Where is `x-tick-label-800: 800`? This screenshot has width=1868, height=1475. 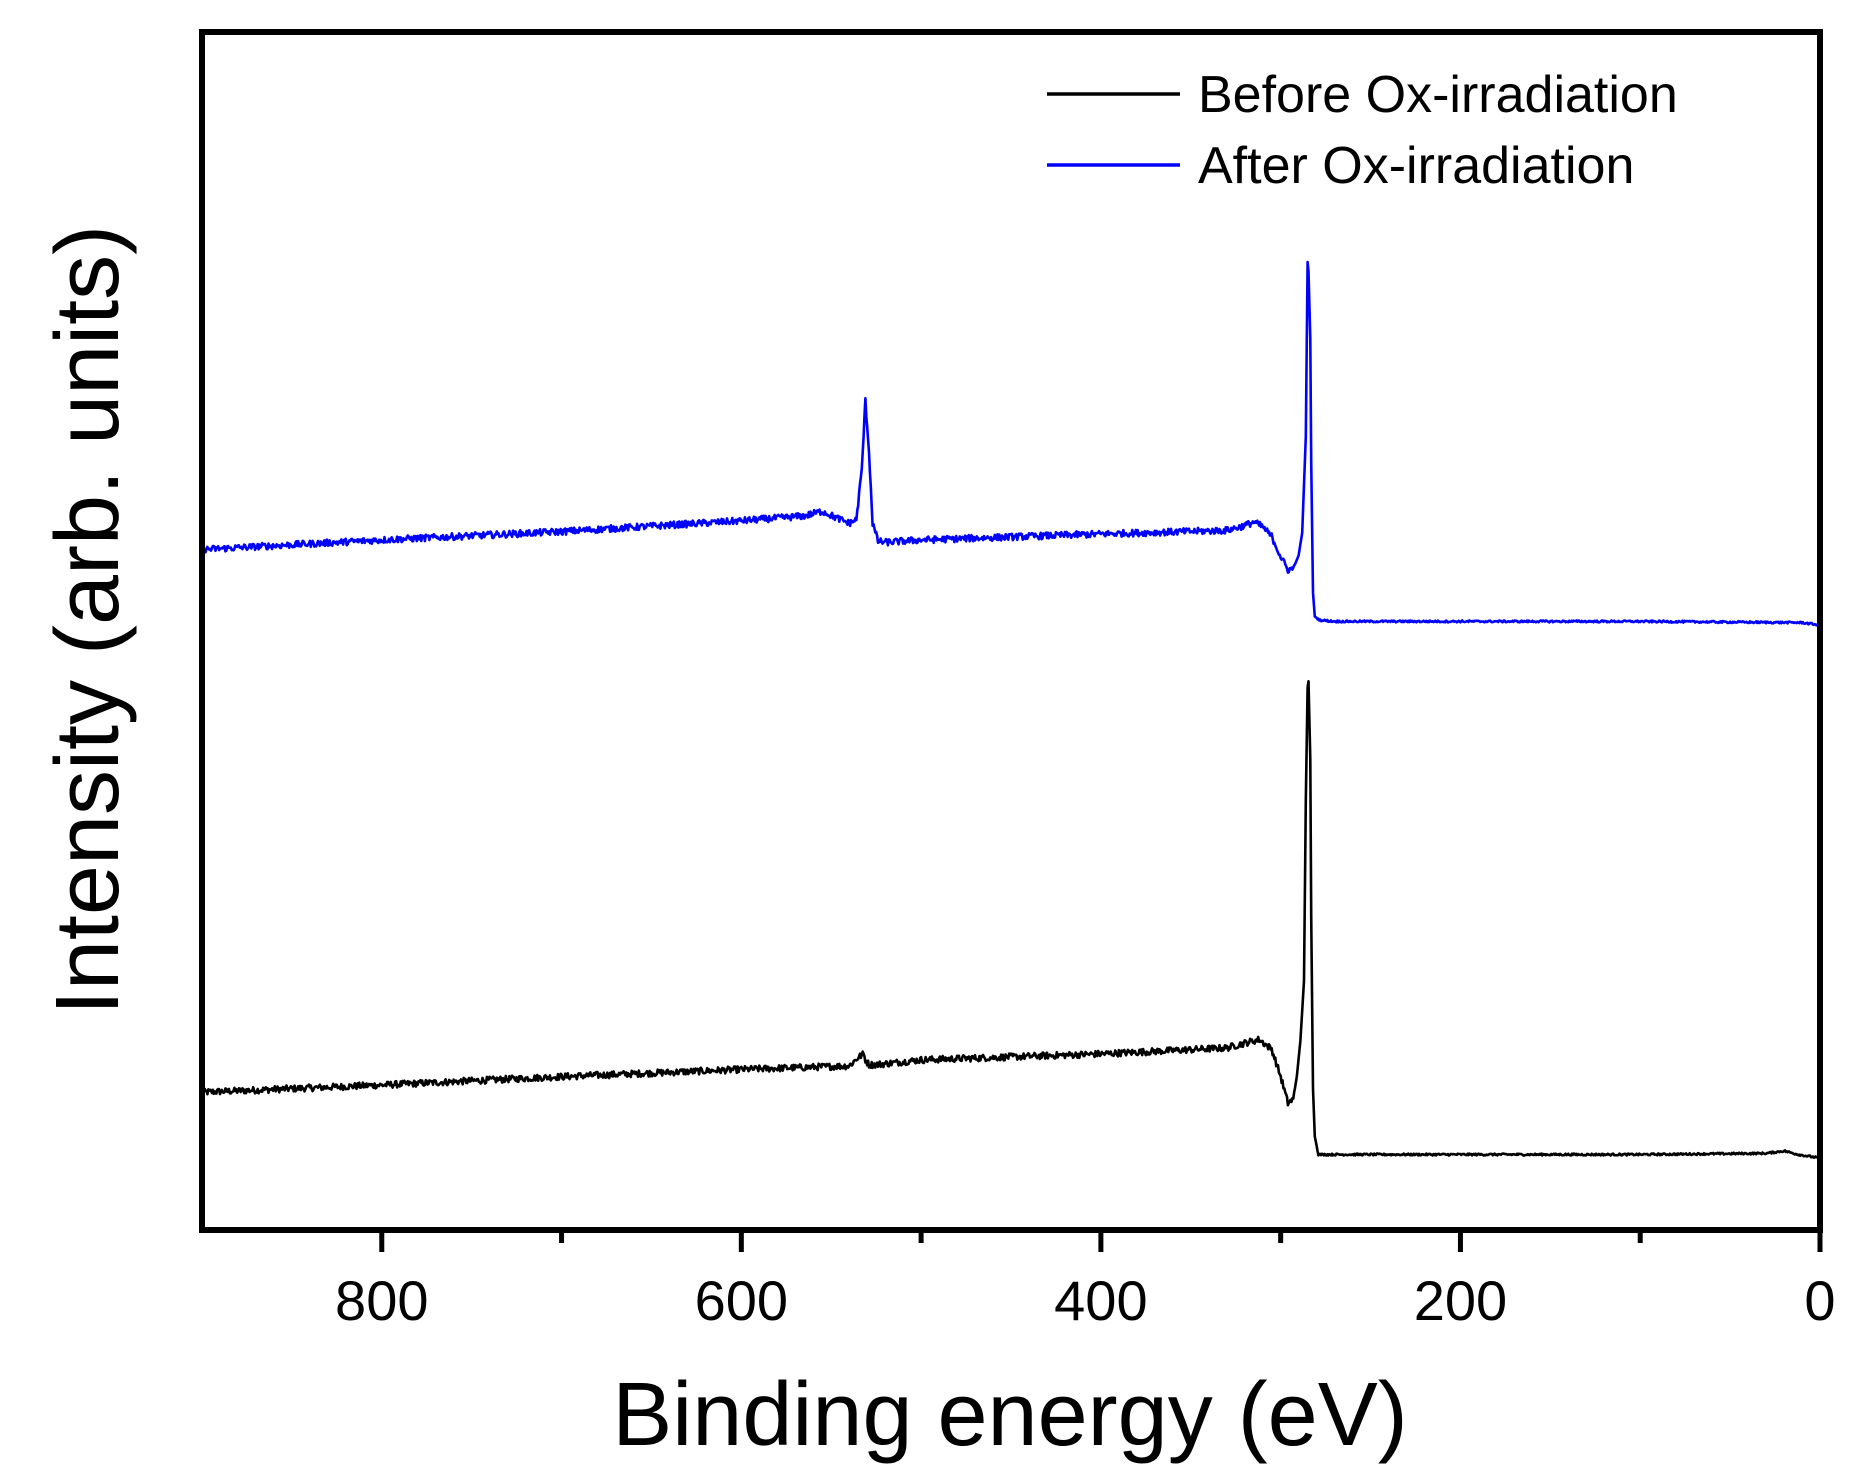 x-tick-label-800: 800 is located at coordinates (381, 1300).